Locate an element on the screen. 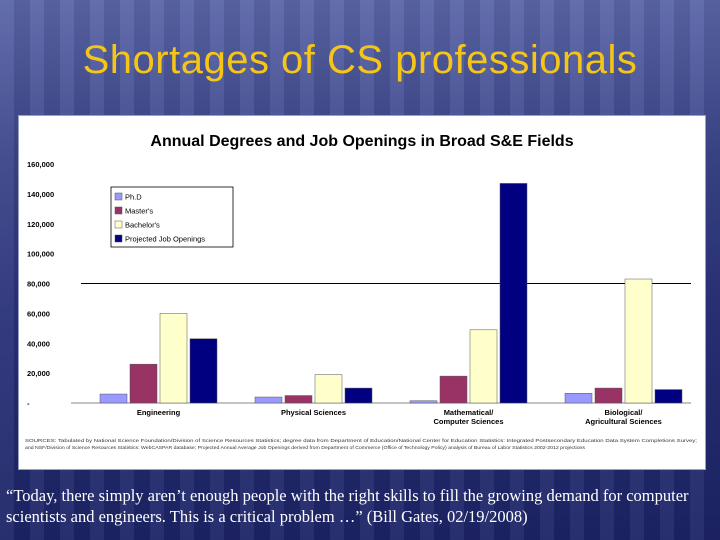 This screenshot has width=720, height=540. y-tick-label: 40,000 is located at coordinates (38, 343).